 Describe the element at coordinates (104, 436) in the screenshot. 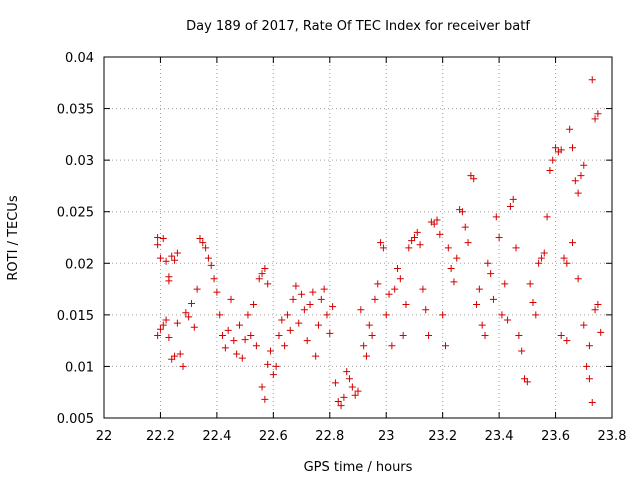

I see `x-tick-label: 22` at that location.